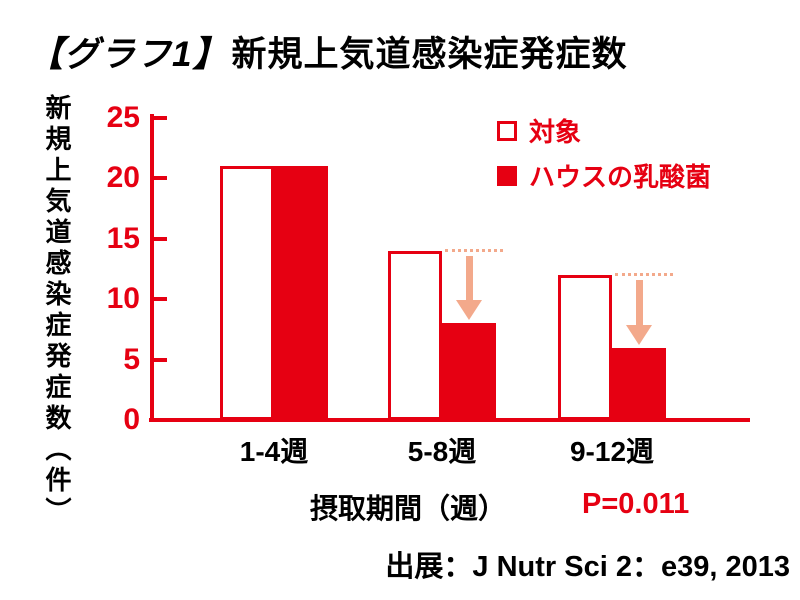 Image resolution: width=800 pixels, height=600 pixels. I want to click on legend-label-control: 対象, so click(555, 132).